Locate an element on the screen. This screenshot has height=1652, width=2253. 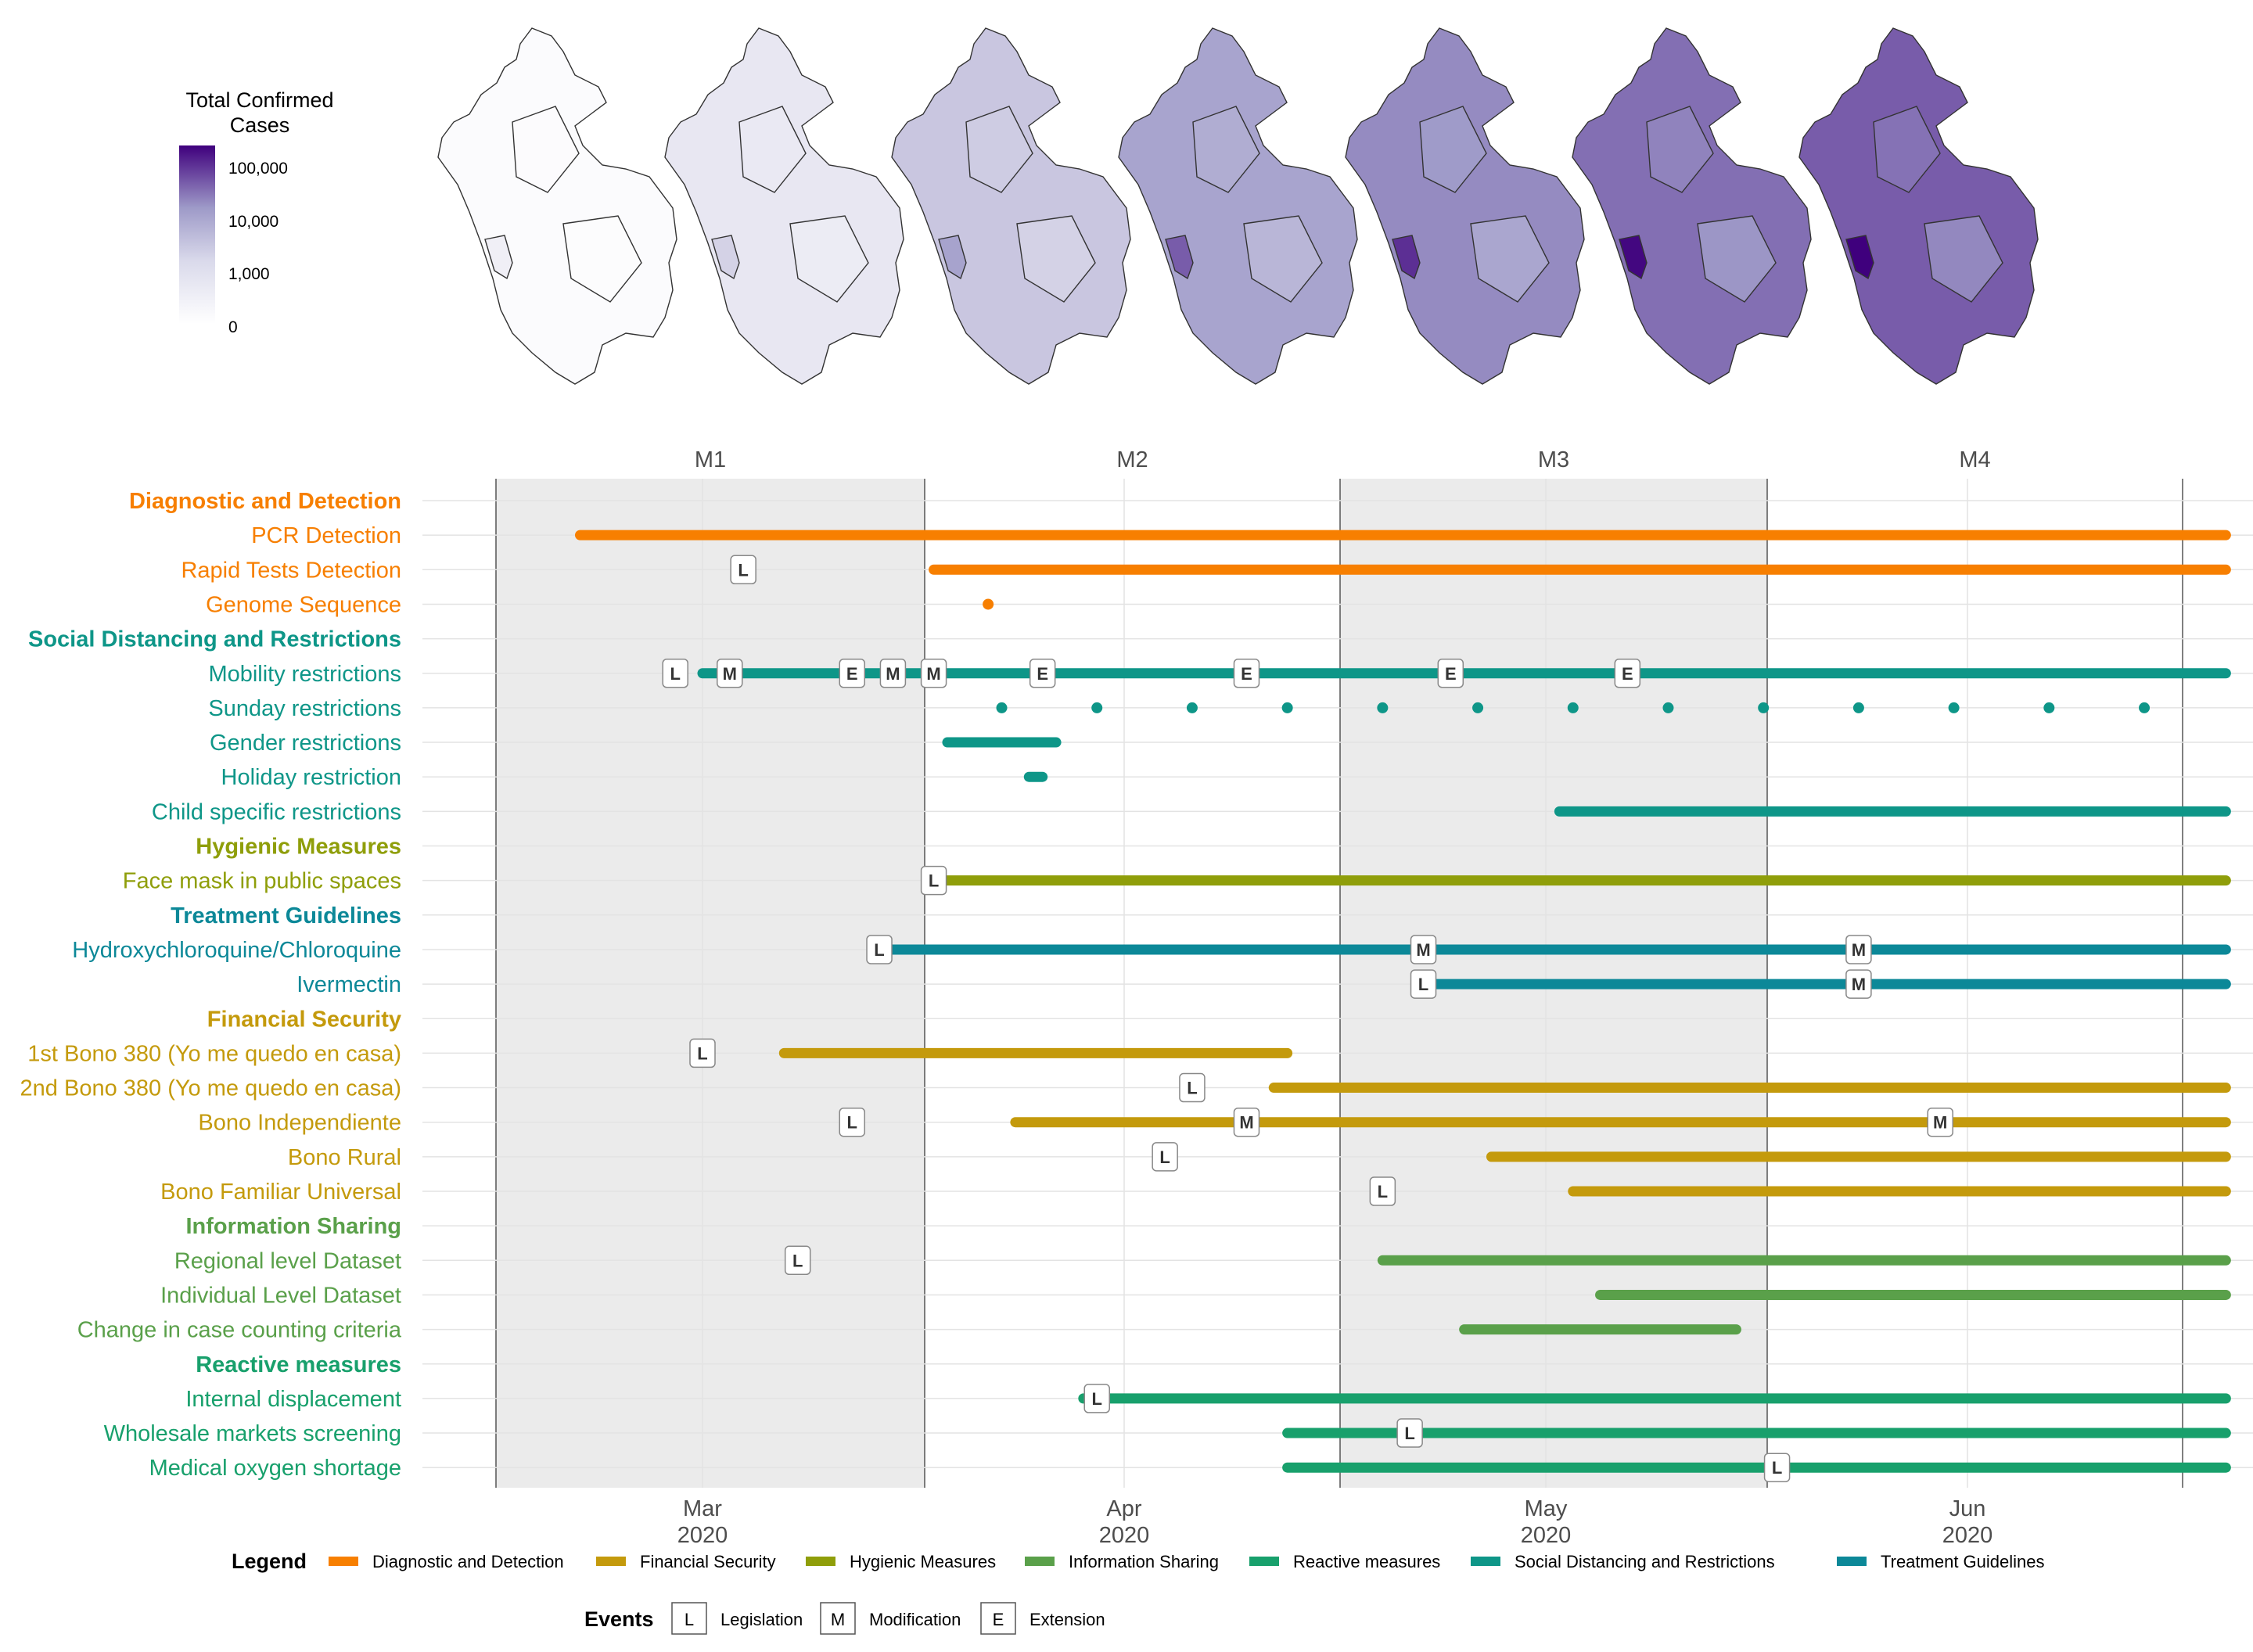
colorbar-title-line2: Cases is located at coordinates (260, 125).